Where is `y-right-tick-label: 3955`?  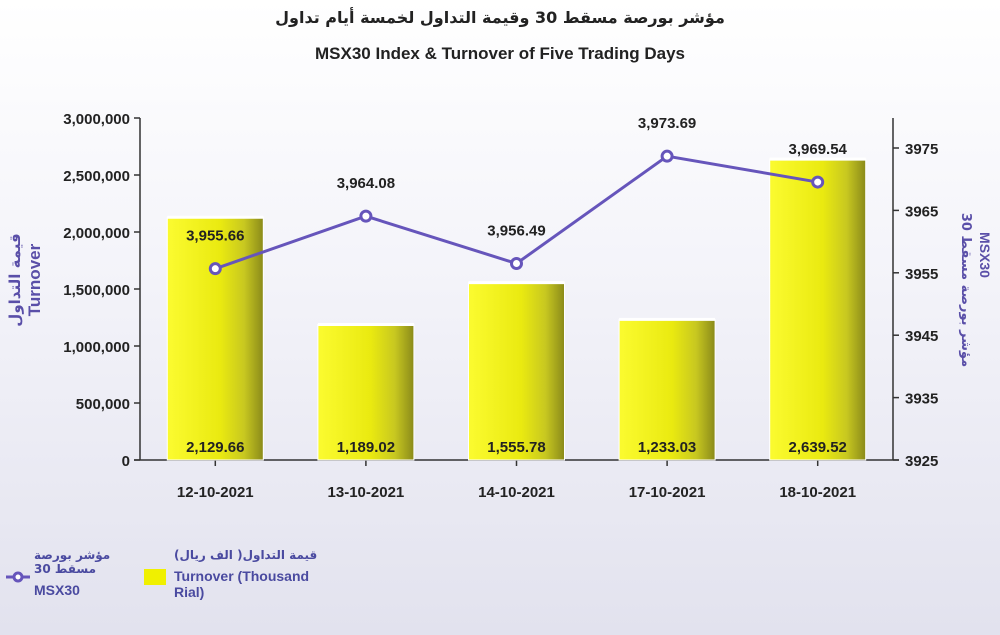 y-right-tick-label: 3955 is located at coordinates (921, 274).